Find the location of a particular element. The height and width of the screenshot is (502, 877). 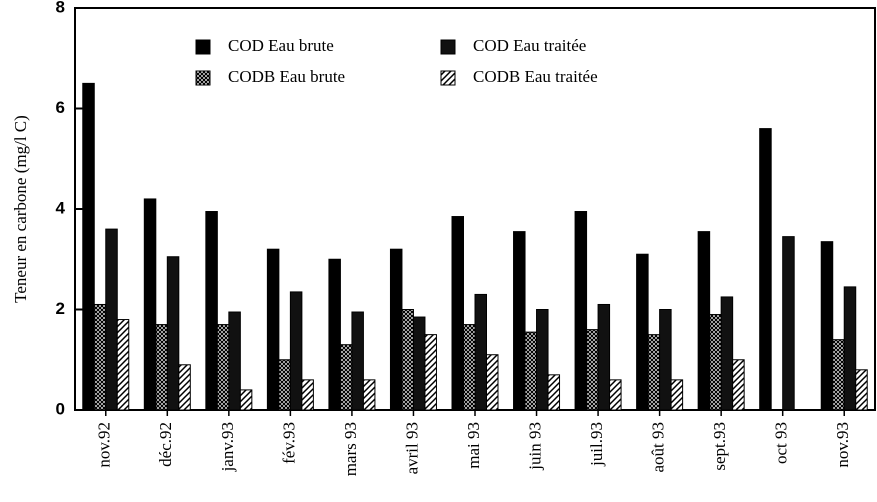

x-tick-label: avril 93 is located at coordinates (411, 448).